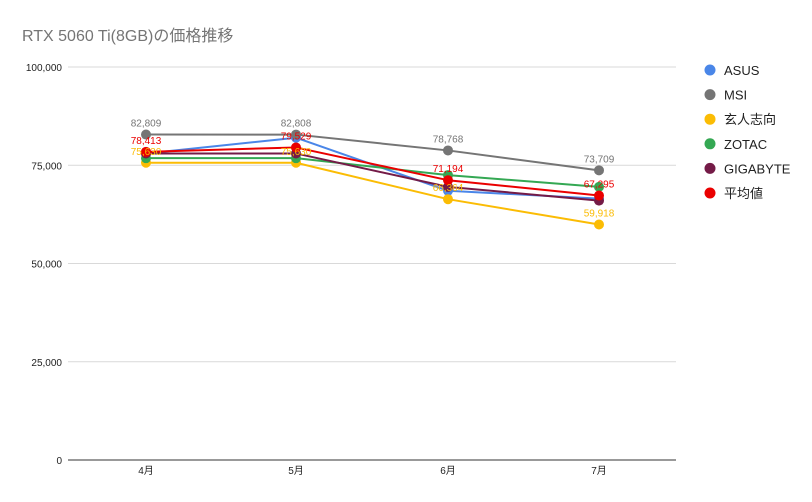 This screenshot has height=502, width=812. What do you see at coordinates (372, 471) in the screenshot?
I see `x-axis-labels: 4月 5月 6月 7月` at bounding box center [372, 471].